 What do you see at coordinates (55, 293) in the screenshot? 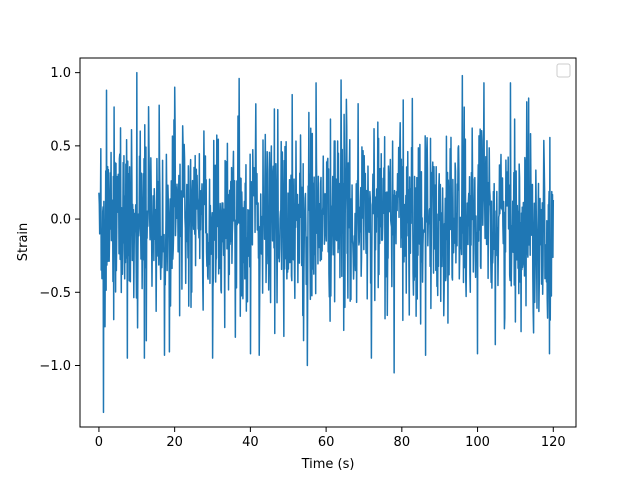
I see `y-tick-label: −0.5` at bounding box center [55, 293].